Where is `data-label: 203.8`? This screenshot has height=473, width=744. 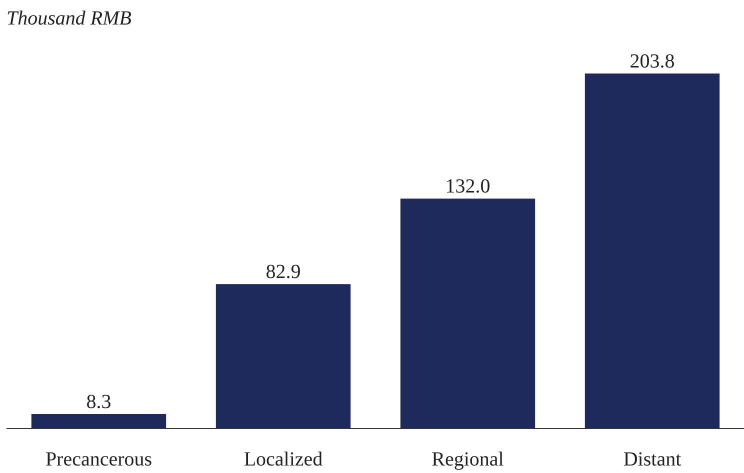 data-label: 203.8 is located at coordinates (652, 61).